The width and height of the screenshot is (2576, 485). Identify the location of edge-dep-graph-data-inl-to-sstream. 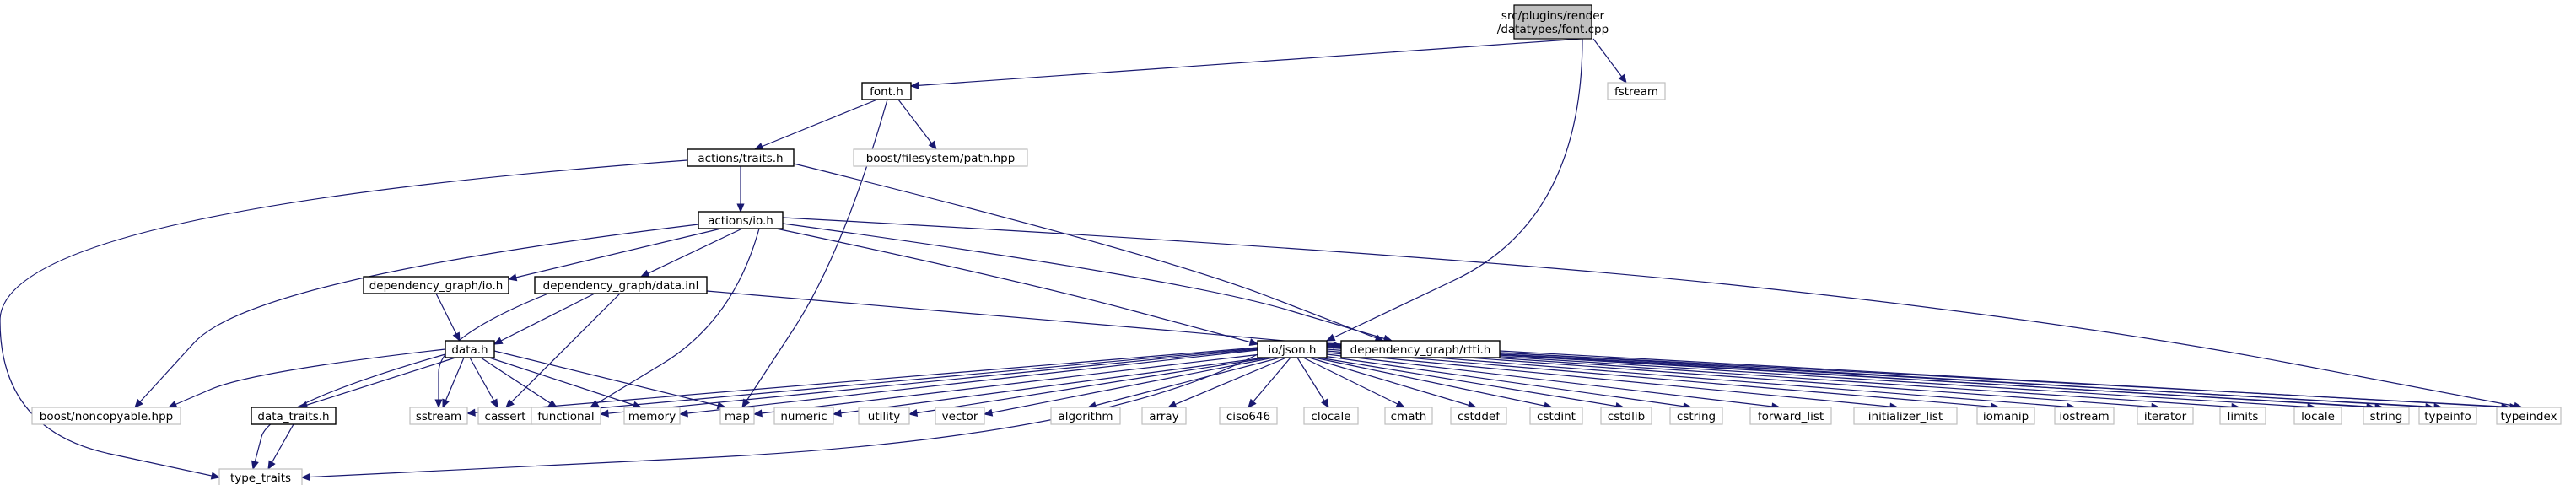
(491, 351).